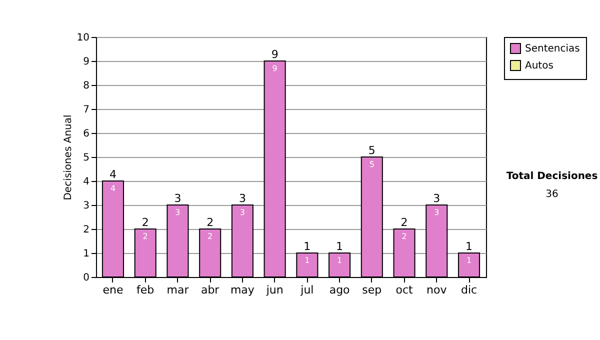 Image resolution: width=600 pixels, height=340 pixels. I want to click on x-tick-label: jul, so click(307, 290).